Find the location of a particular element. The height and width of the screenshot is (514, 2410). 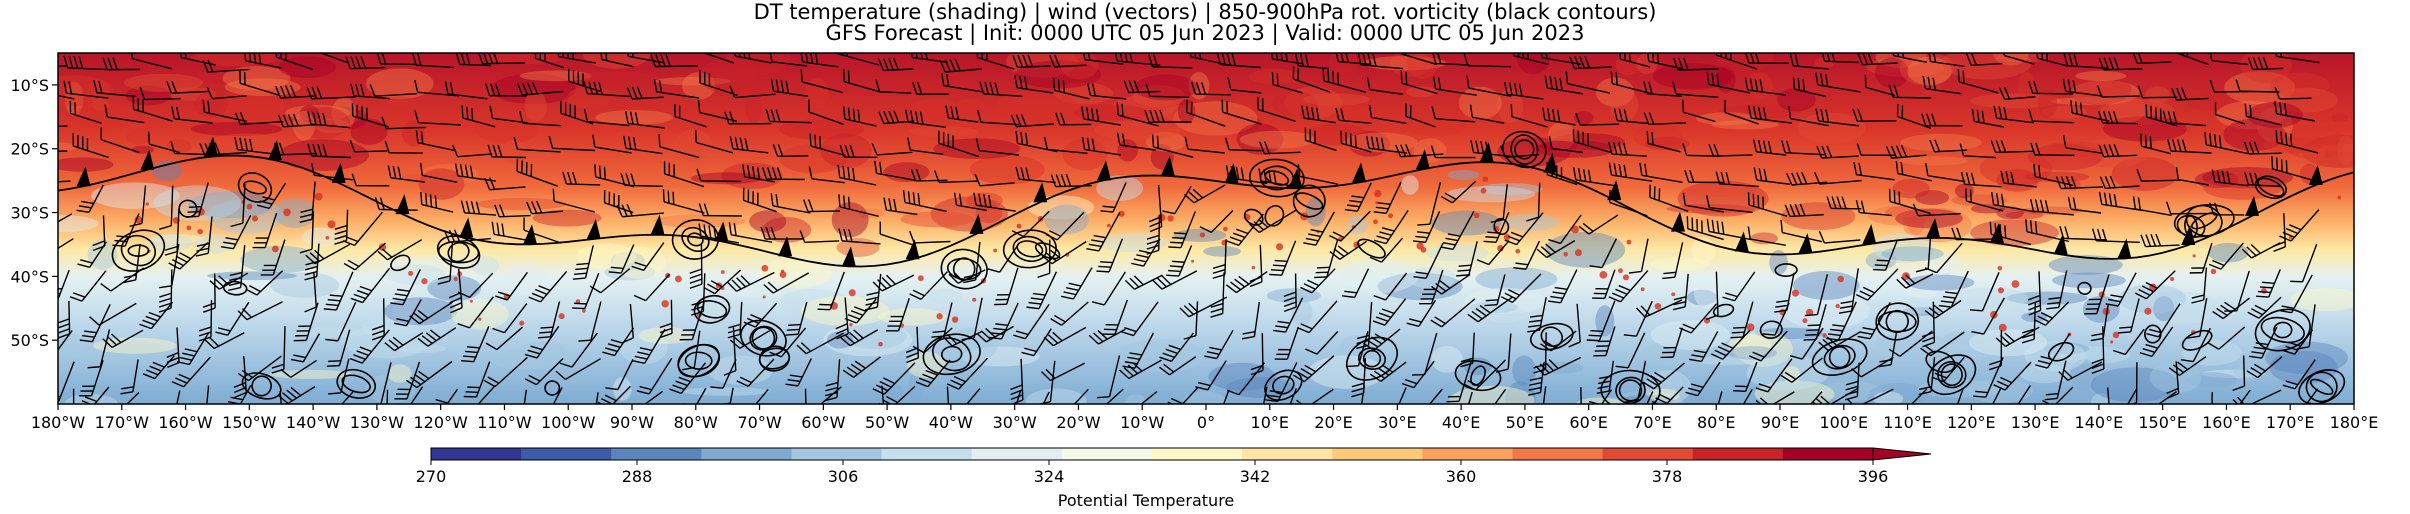

colorbar-tick-label: 288 is located at coordinates (637, 476).